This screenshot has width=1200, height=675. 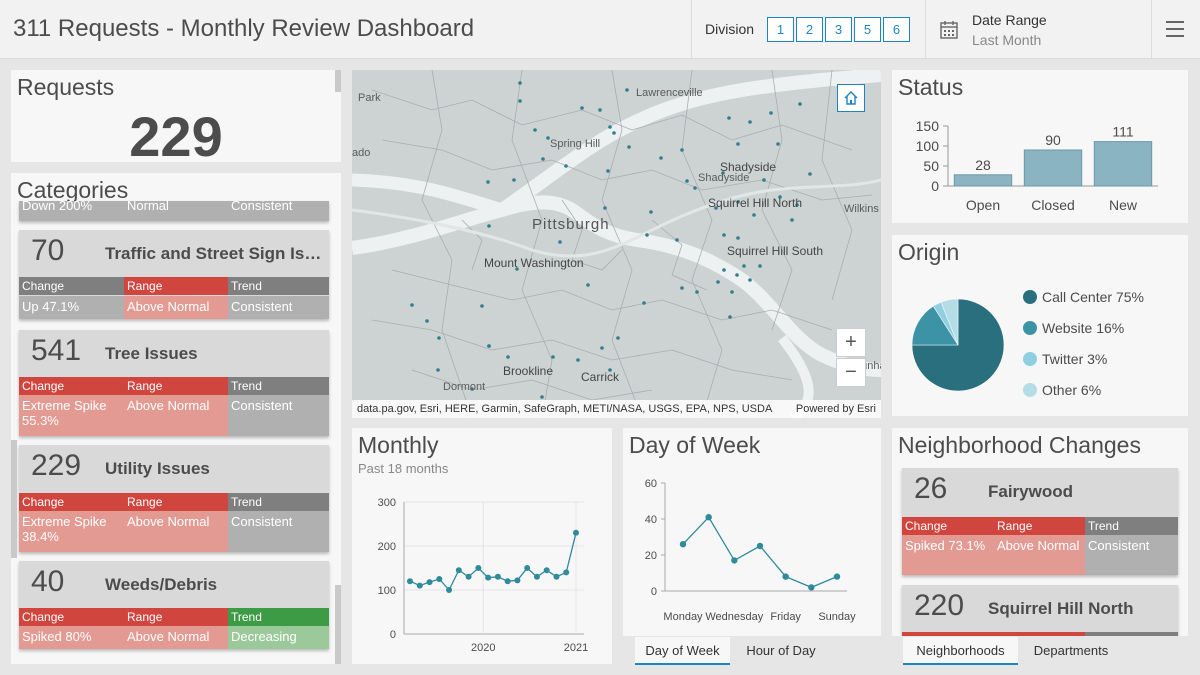 What do you see at coordinates (755, 203) in the screenshot?
I see `map-label-squirrel-hill-north: Squirrel Hill North` at bounding box center [755, 203].